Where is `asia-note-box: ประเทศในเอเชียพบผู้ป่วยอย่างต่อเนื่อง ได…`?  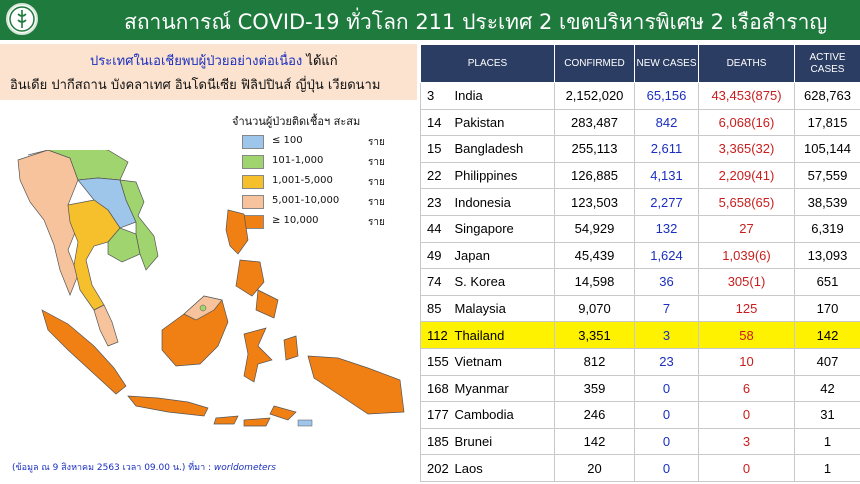 asia-note-box: ประเทศในเอเชียพบผู้ป่วยอย่างต่อเนื่อง ได… is located at coordinates (208, 72).